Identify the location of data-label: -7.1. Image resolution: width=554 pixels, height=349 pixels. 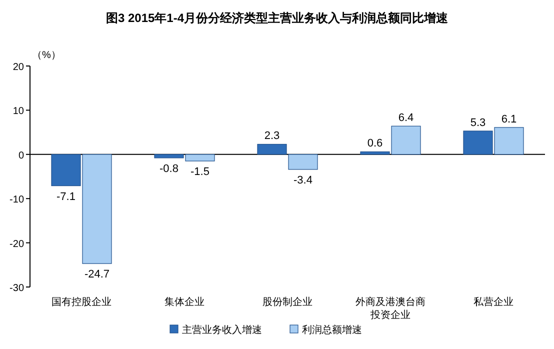
(66, 196).